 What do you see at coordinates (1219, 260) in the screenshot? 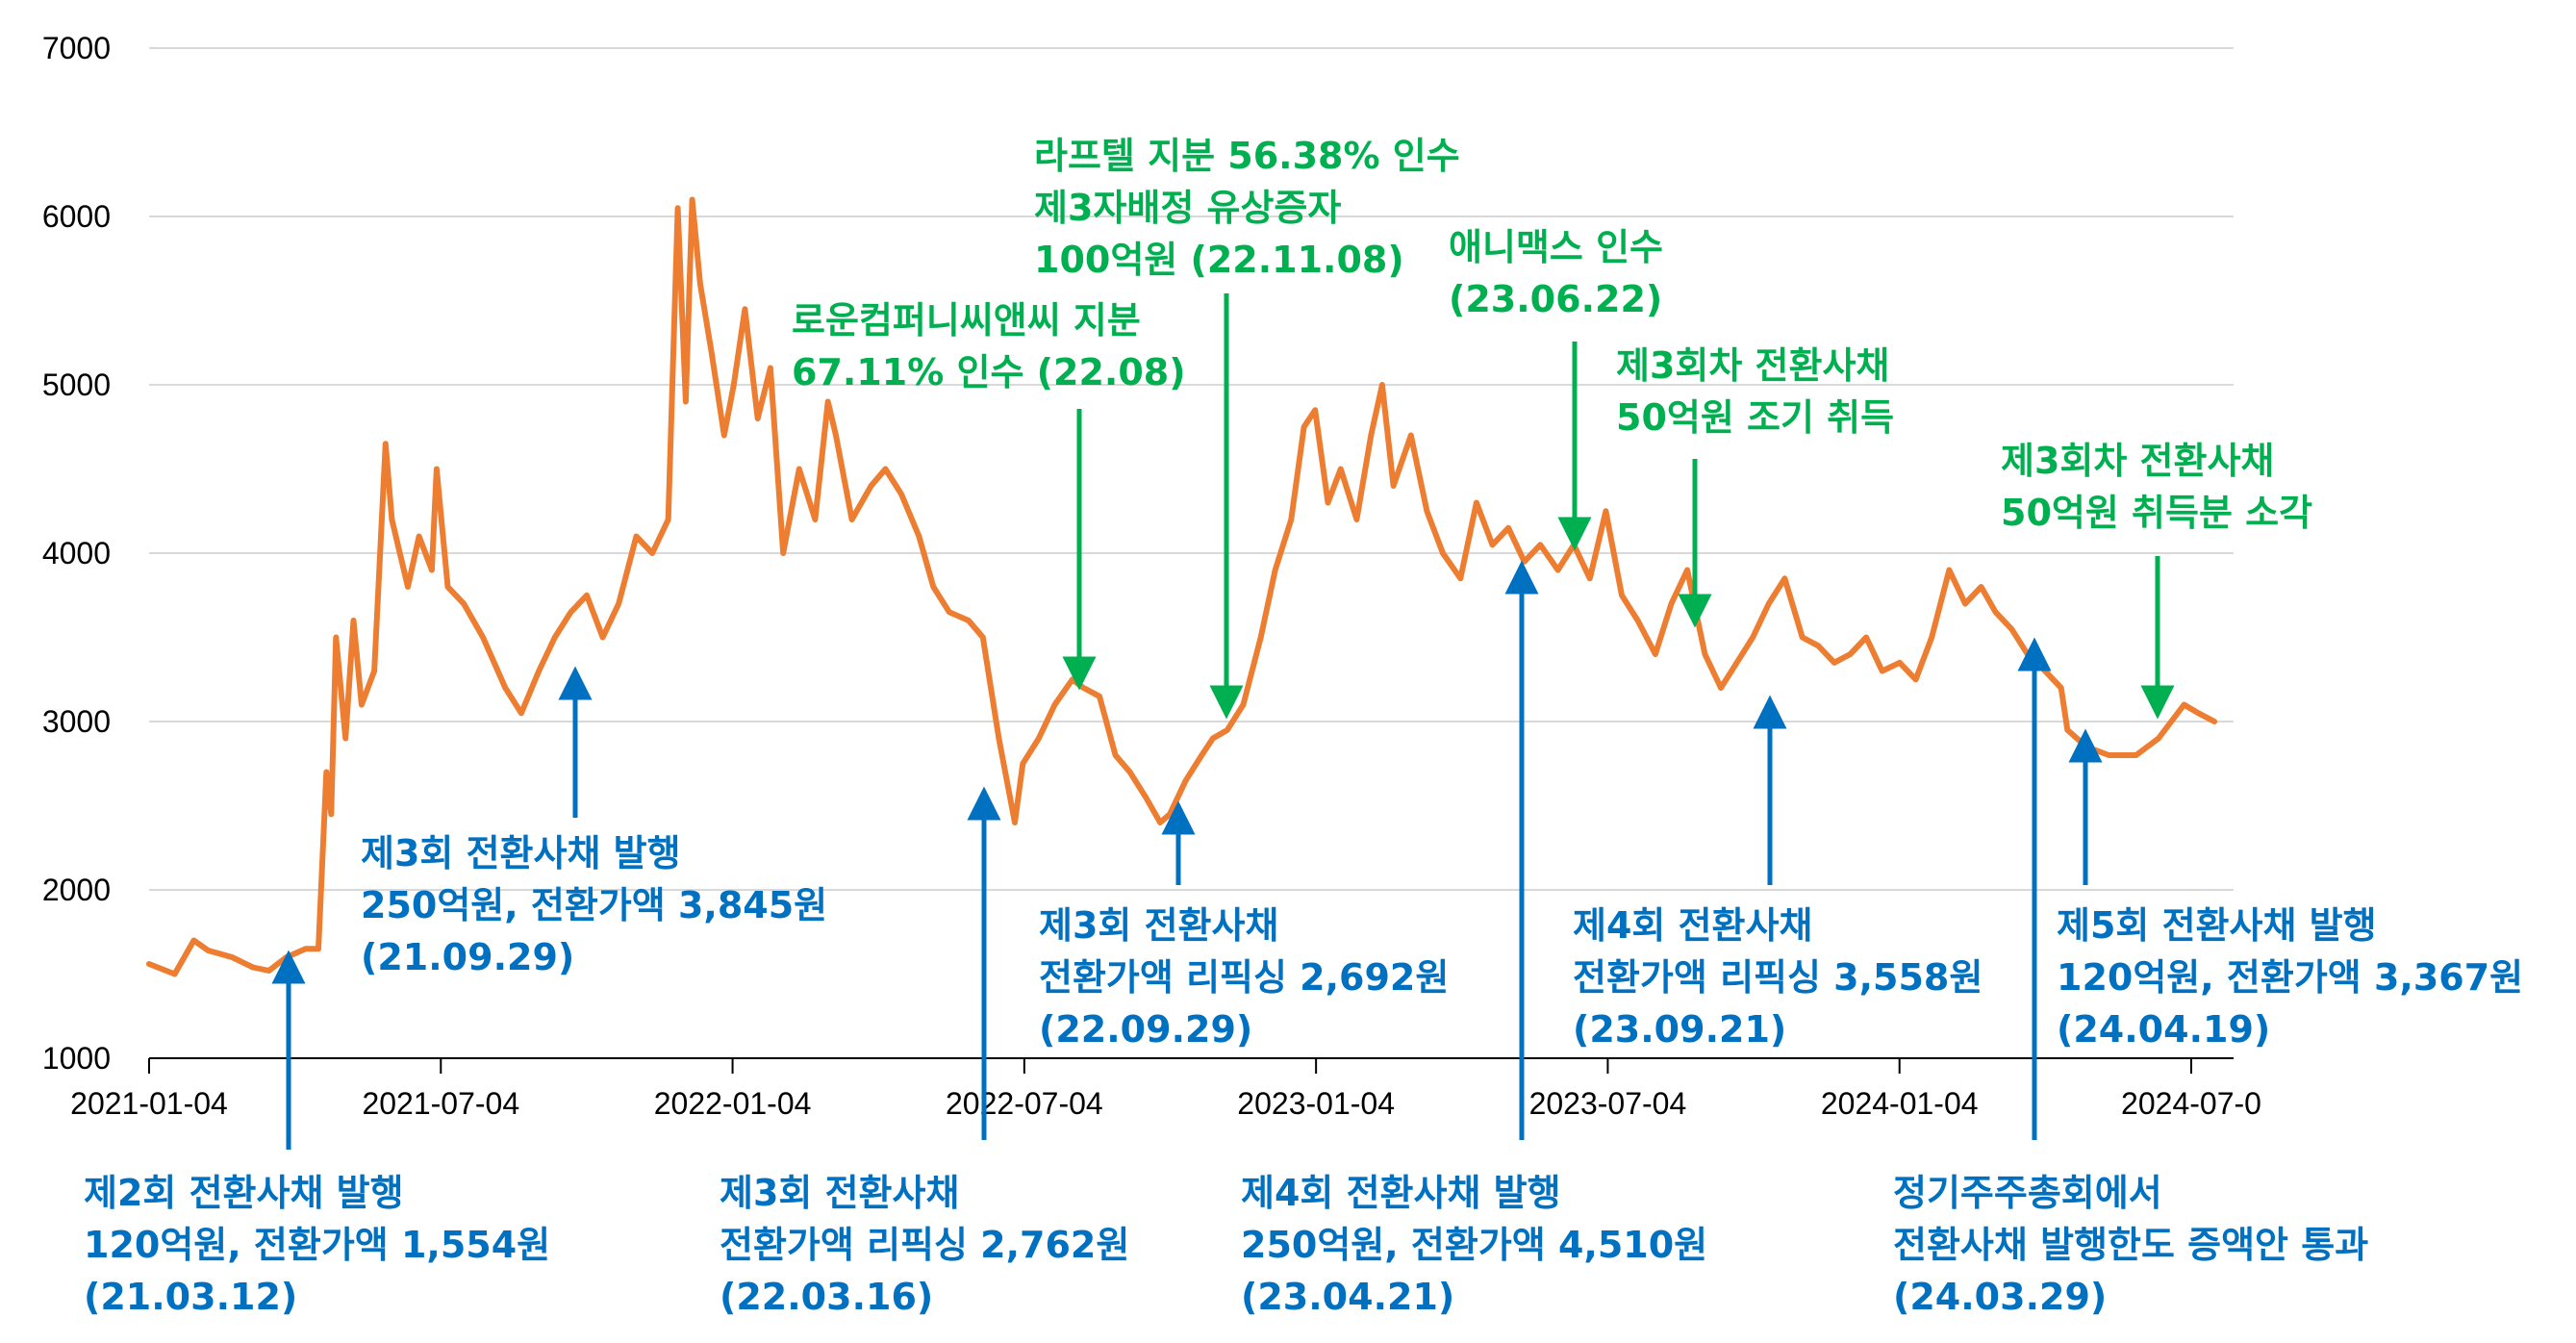
I see `annotation-text: 100억원 (22.11.08)` at bounding box center [1219, 260].